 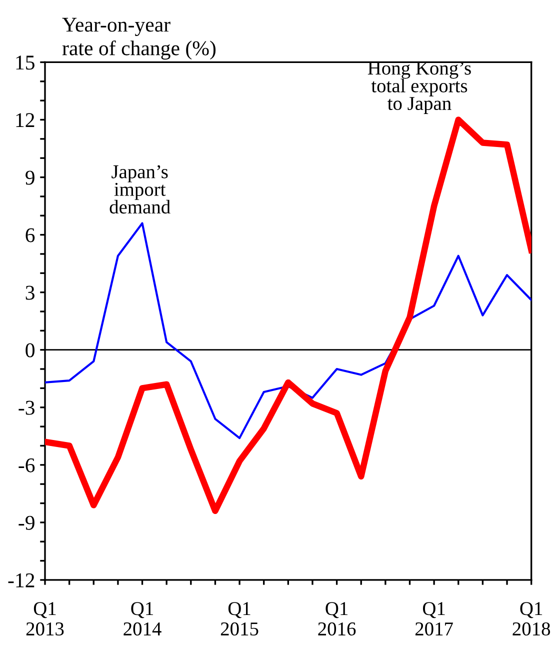 What do you see at coordinates (143, 619) in the screenshot?
I see `x-tick-label: Q1 2014` at bounding box center [143, 619].